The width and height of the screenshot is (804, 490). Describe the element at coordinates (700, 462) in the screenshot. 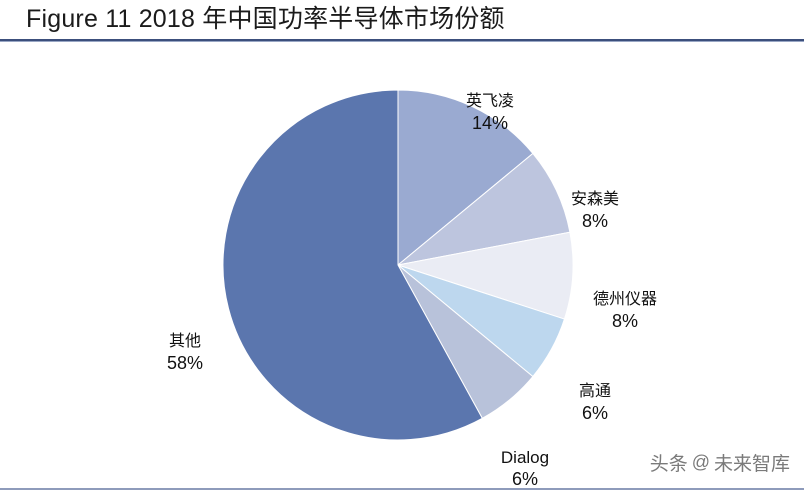

I see `watermark-at-icon: @` at that location.